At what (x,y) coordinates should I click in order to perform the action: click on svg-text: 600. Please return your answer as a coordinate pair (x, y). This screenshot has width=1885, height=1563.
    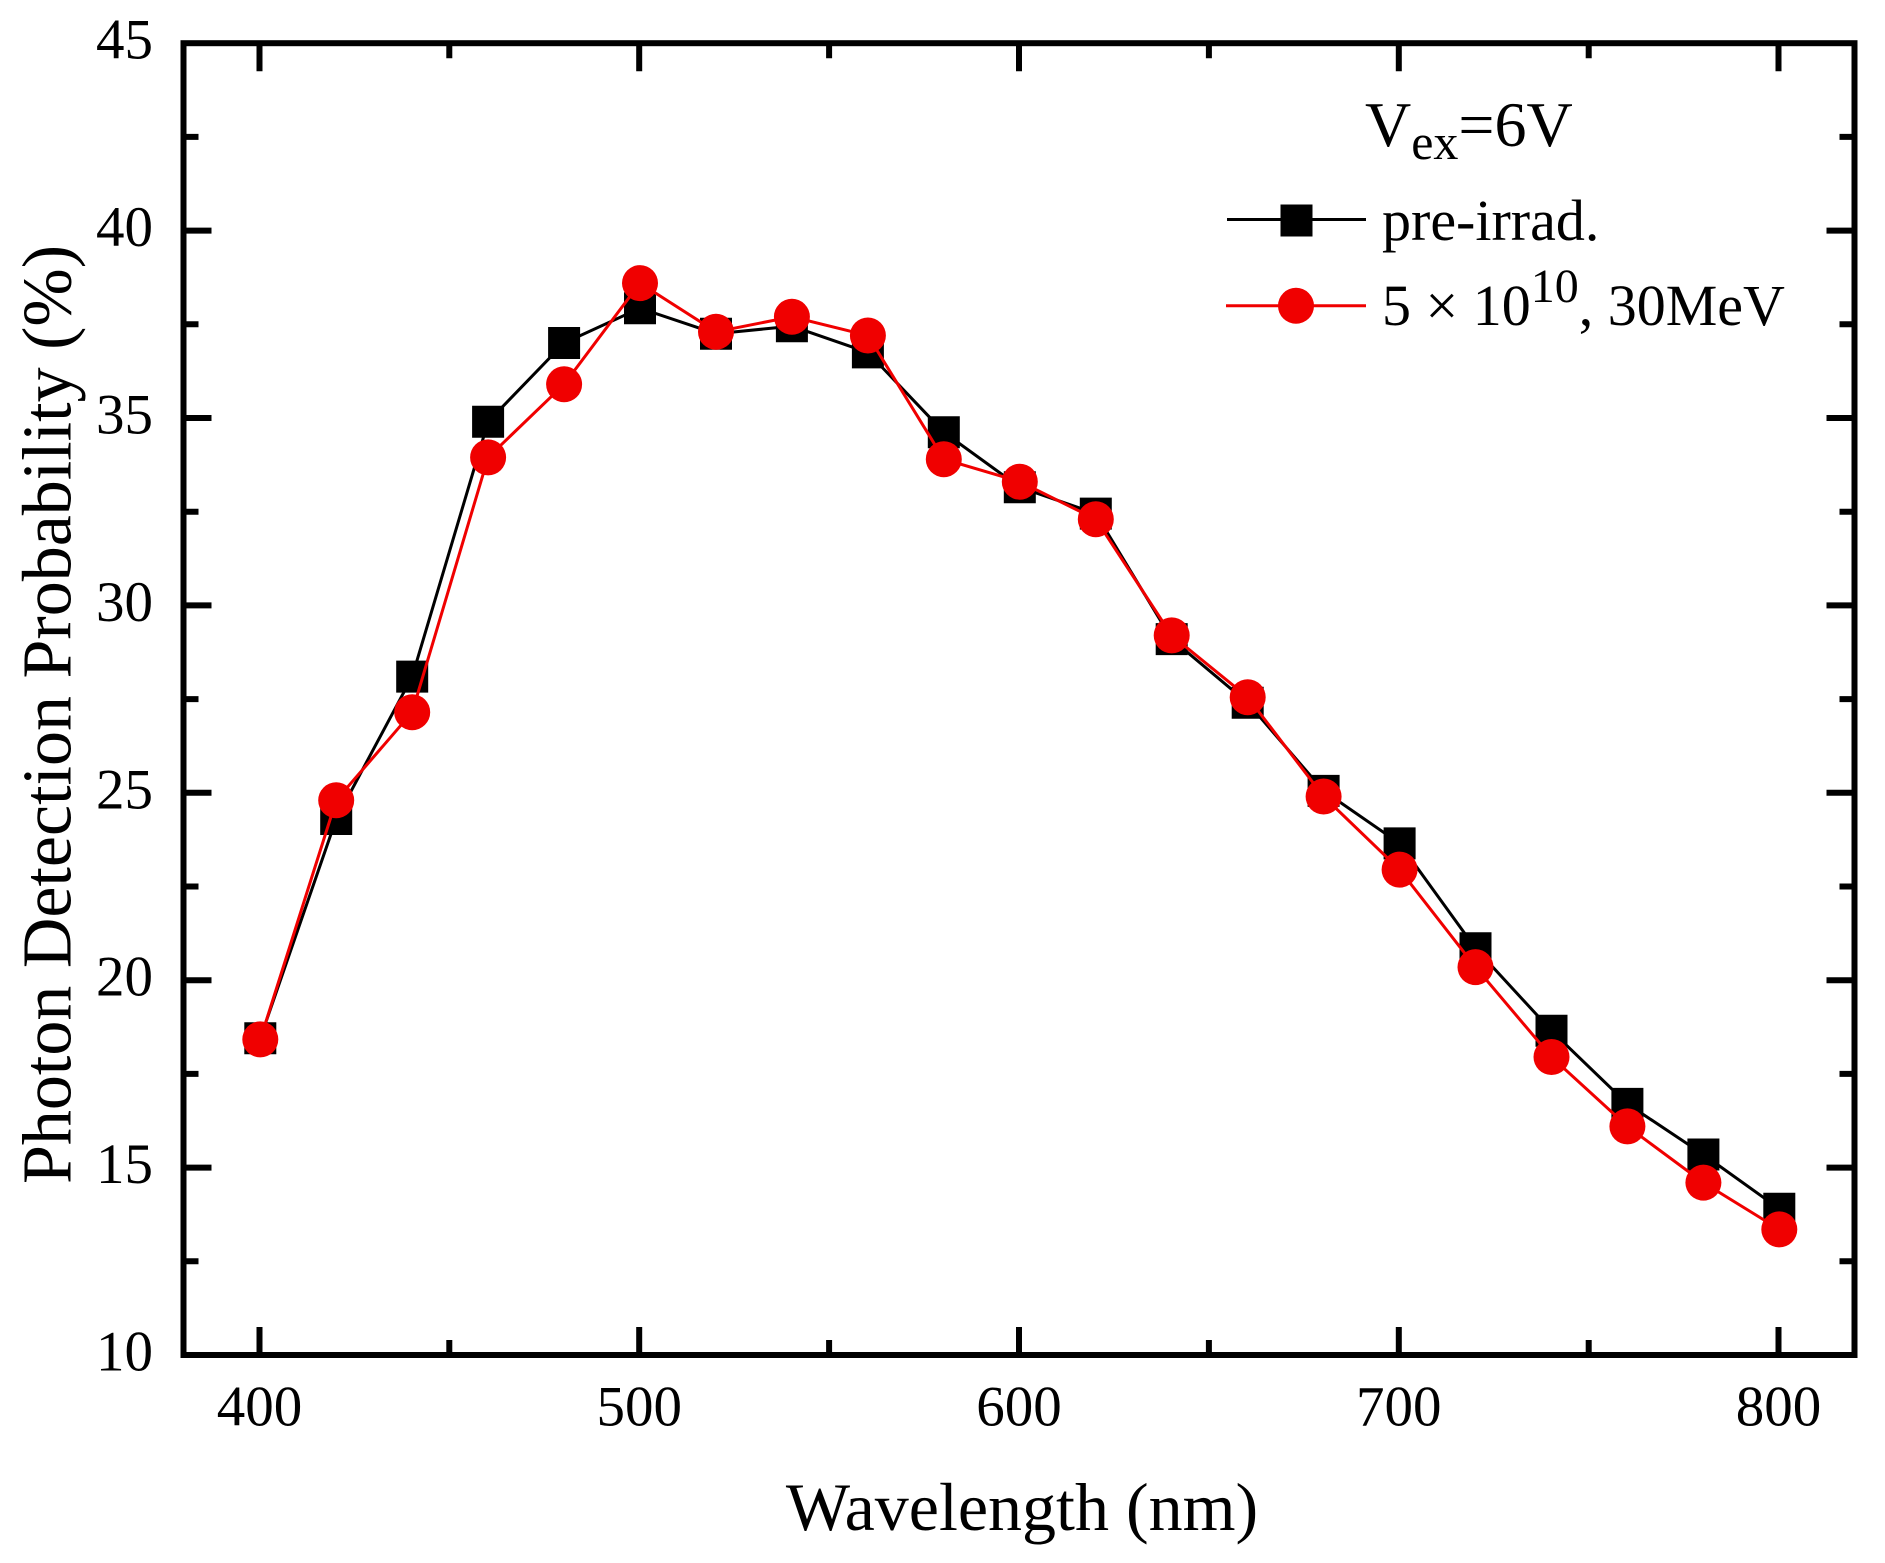
    Looking at the image, I should click on (1019, 1407).